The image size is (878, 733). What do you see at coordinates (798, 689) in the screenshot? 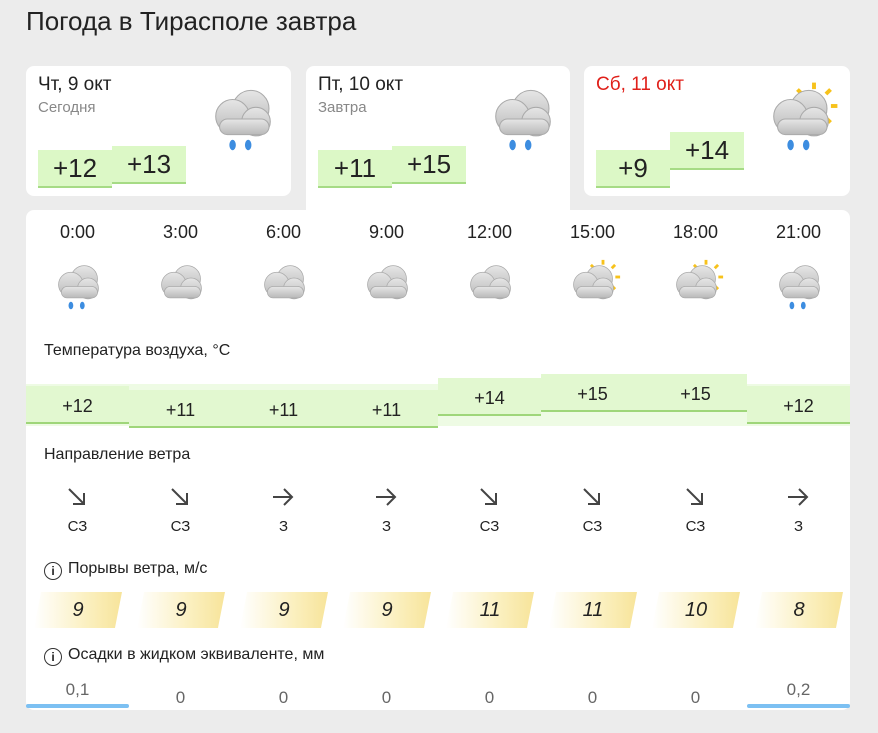
I see `precipitation: 0,2` at bounding box center [798, 689].